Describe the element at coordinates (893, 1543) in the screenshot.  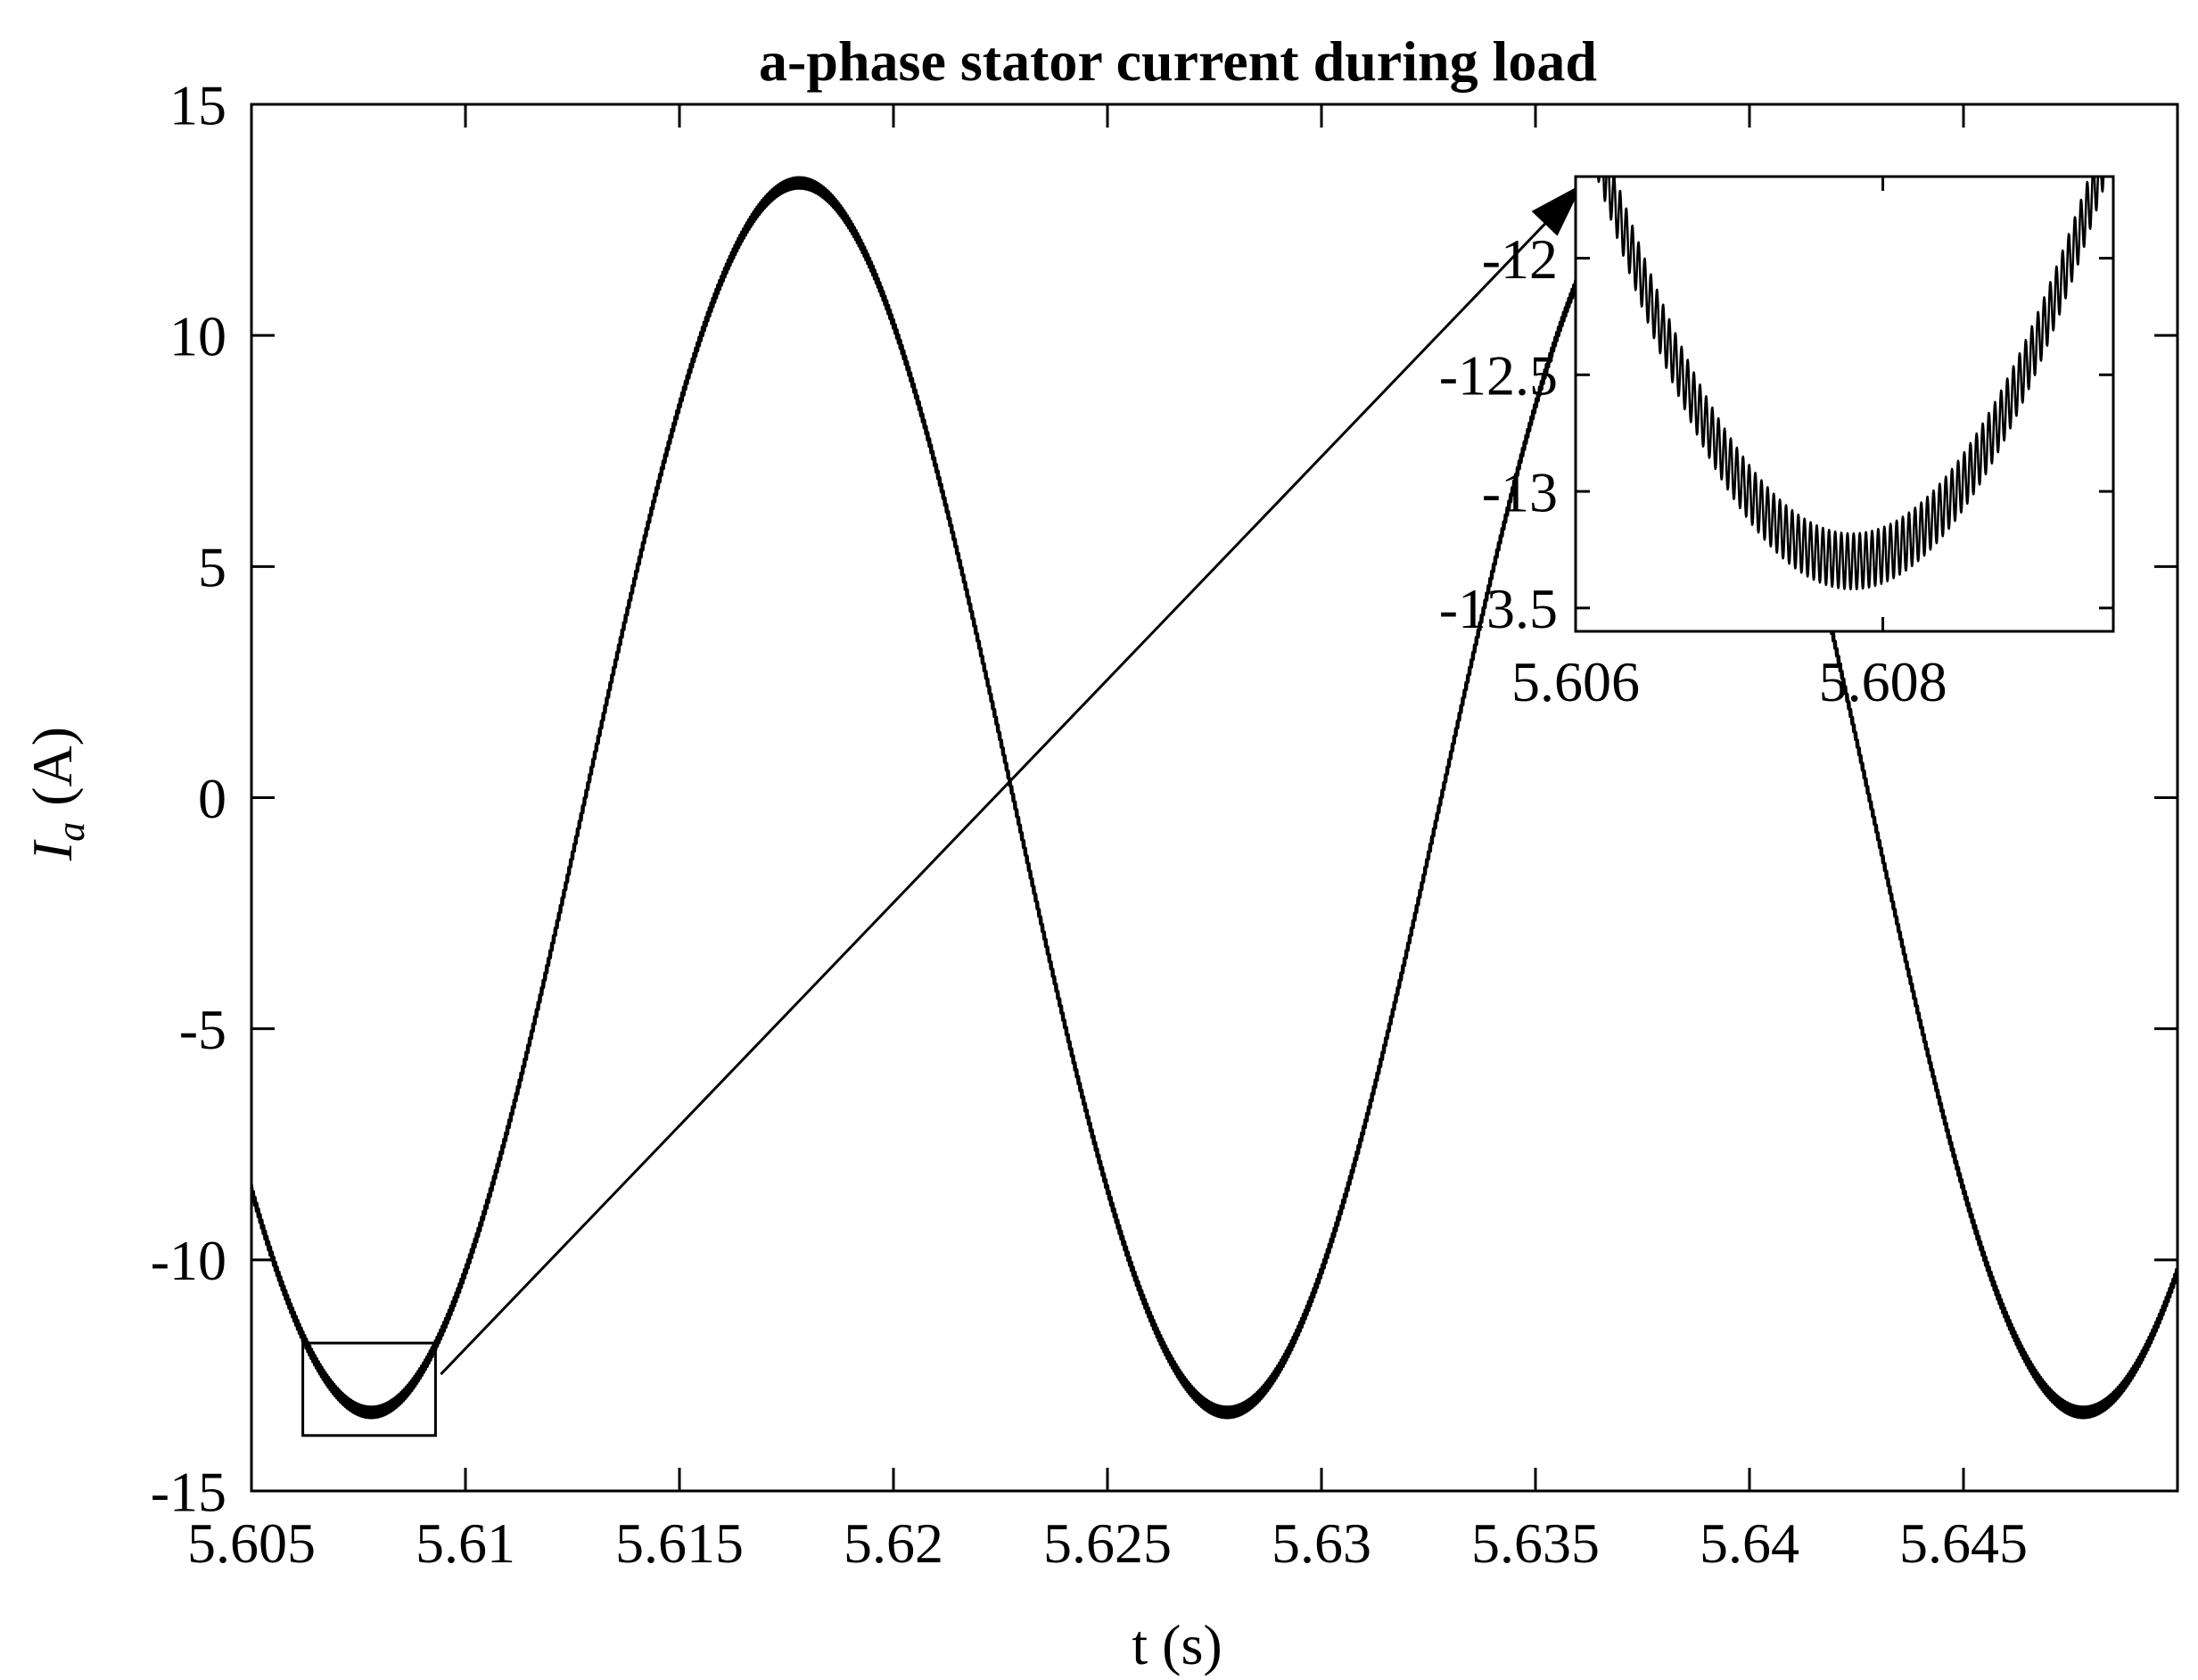
I see `main-x-tick-label: 5.62` at that location.